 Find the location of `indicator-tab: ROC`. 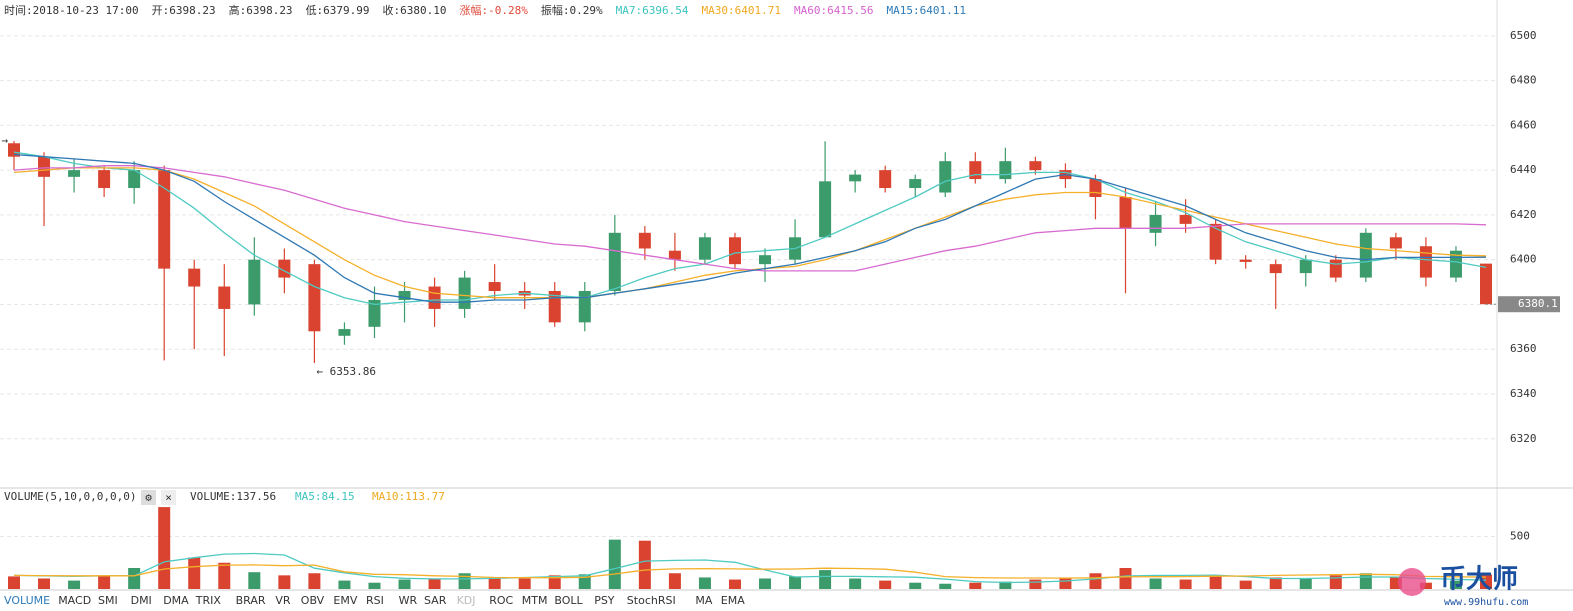

indicator-tab: ROC is located at coordinates (501, 600).